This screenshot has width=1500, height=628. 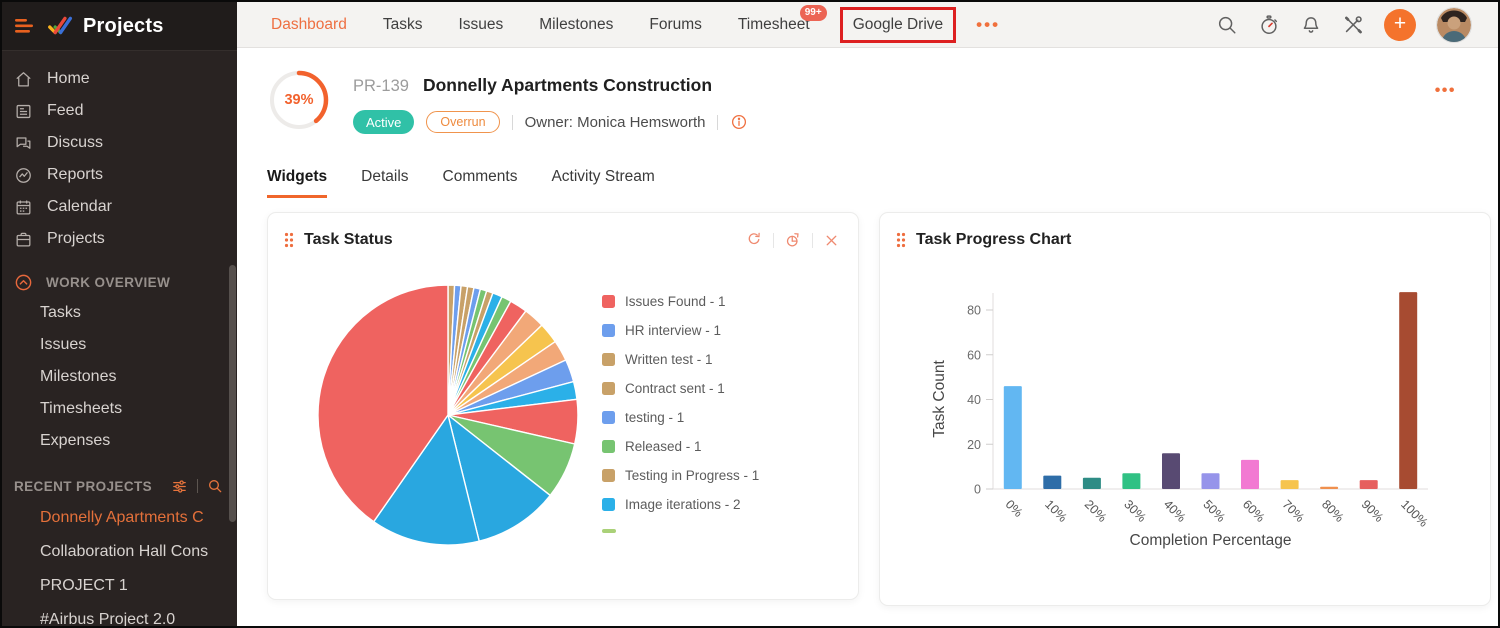 I want to click on sidebar-item-projects: Projects, so click(x=119, y=239).